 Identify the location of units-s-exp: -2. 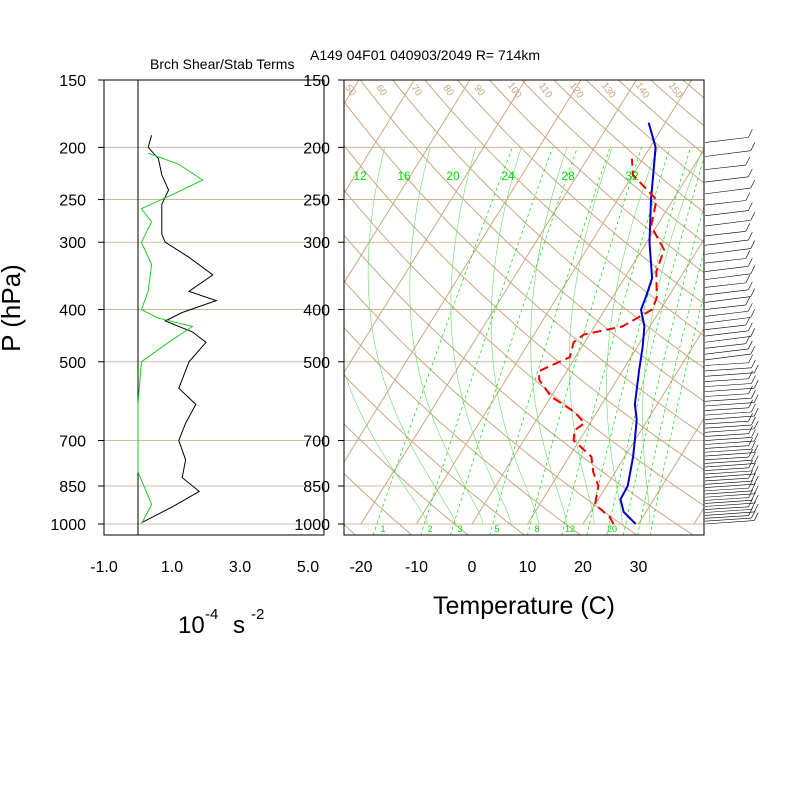
(257, 614).